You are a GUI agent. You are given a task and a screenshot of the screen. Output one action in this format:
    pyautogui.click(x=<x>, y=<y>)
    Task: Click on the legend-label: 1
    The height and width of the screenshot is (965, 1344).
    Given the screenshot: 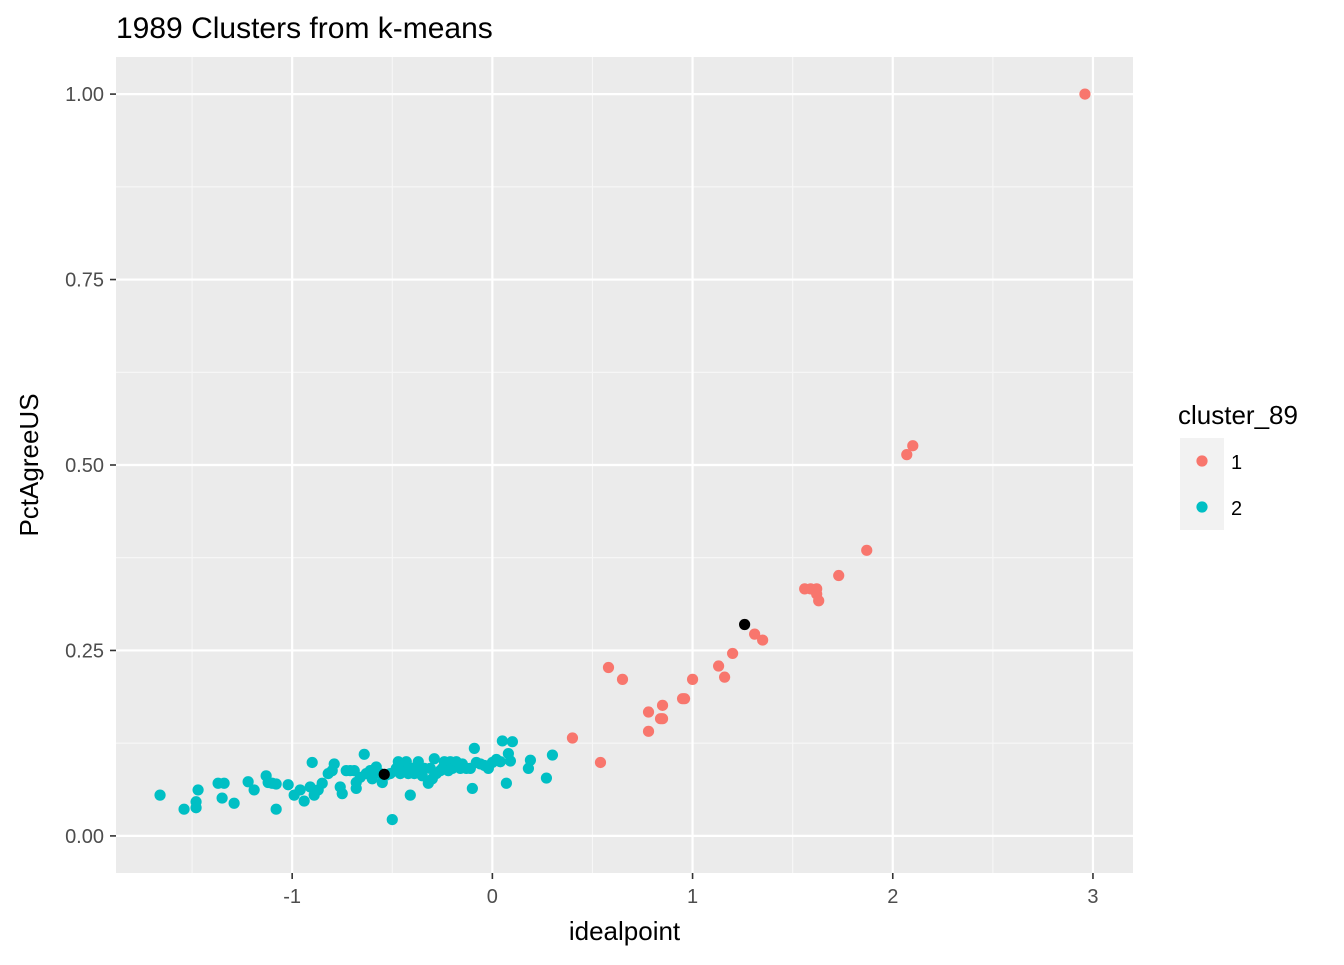 What is the action you would take?
    pyautogui.click(x=1236, y=463)
    